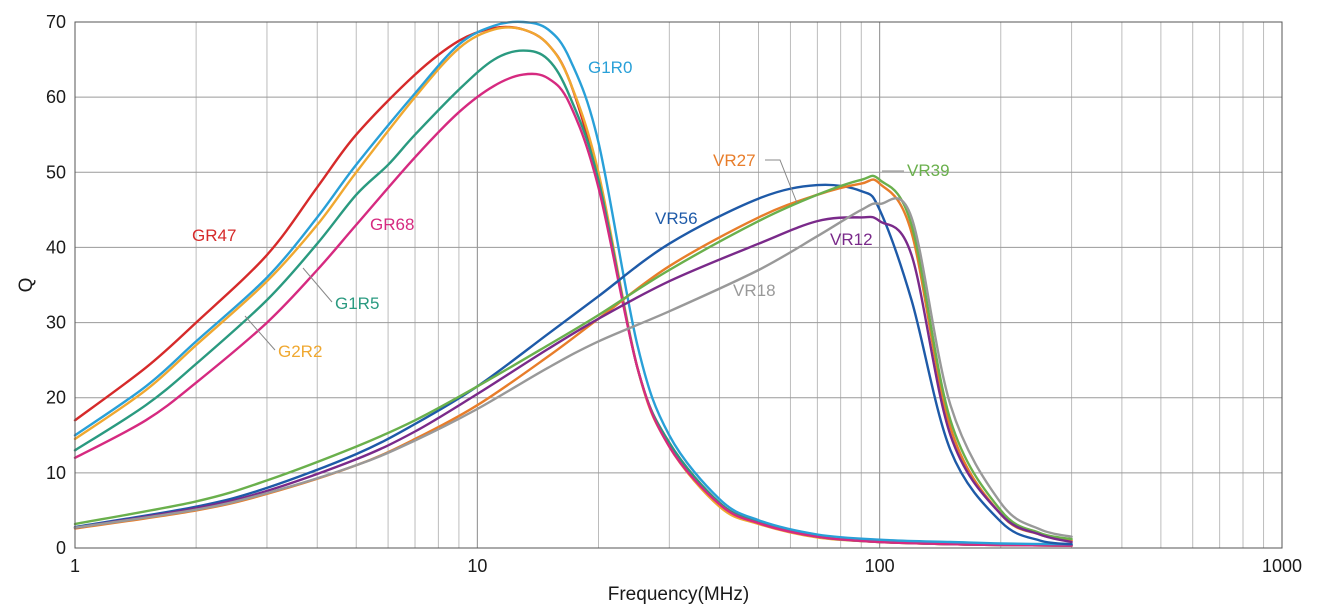 The height and width of the screenshot is (608, 1322). I want to click on y-tick-label: 50, so click(56, 172).